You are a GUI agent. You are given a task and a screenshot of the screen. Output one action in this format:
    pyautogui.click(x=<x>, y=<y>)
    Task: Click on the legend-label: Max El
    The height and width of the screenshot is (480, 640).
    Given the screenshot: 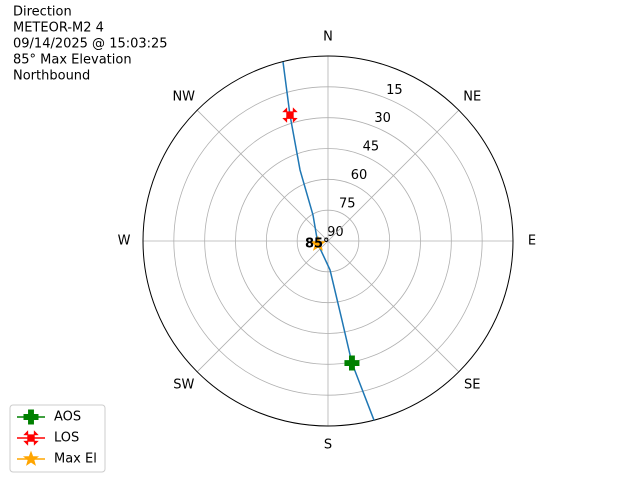 What is the action you would take?
    pyautogui.click(x=75, y=459)
    